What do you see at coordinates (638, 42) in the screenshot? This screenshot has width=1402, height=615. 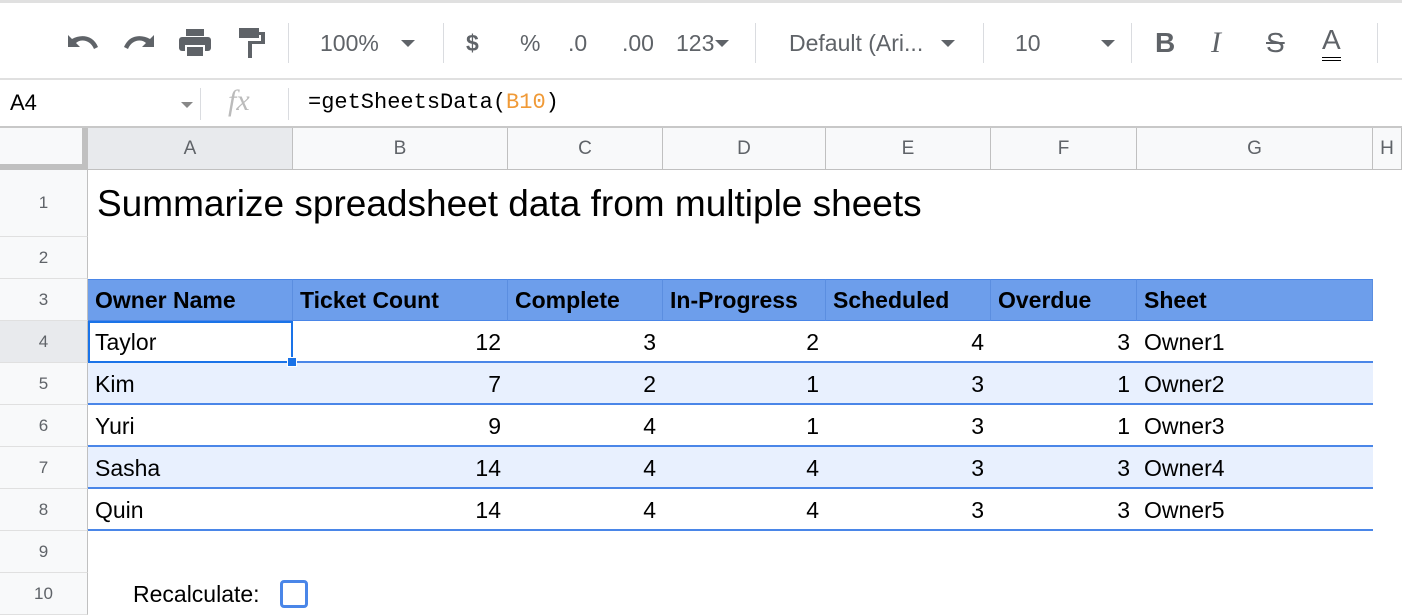 I see `increase-decimal-button: .00` at bounding box center [638, 42].